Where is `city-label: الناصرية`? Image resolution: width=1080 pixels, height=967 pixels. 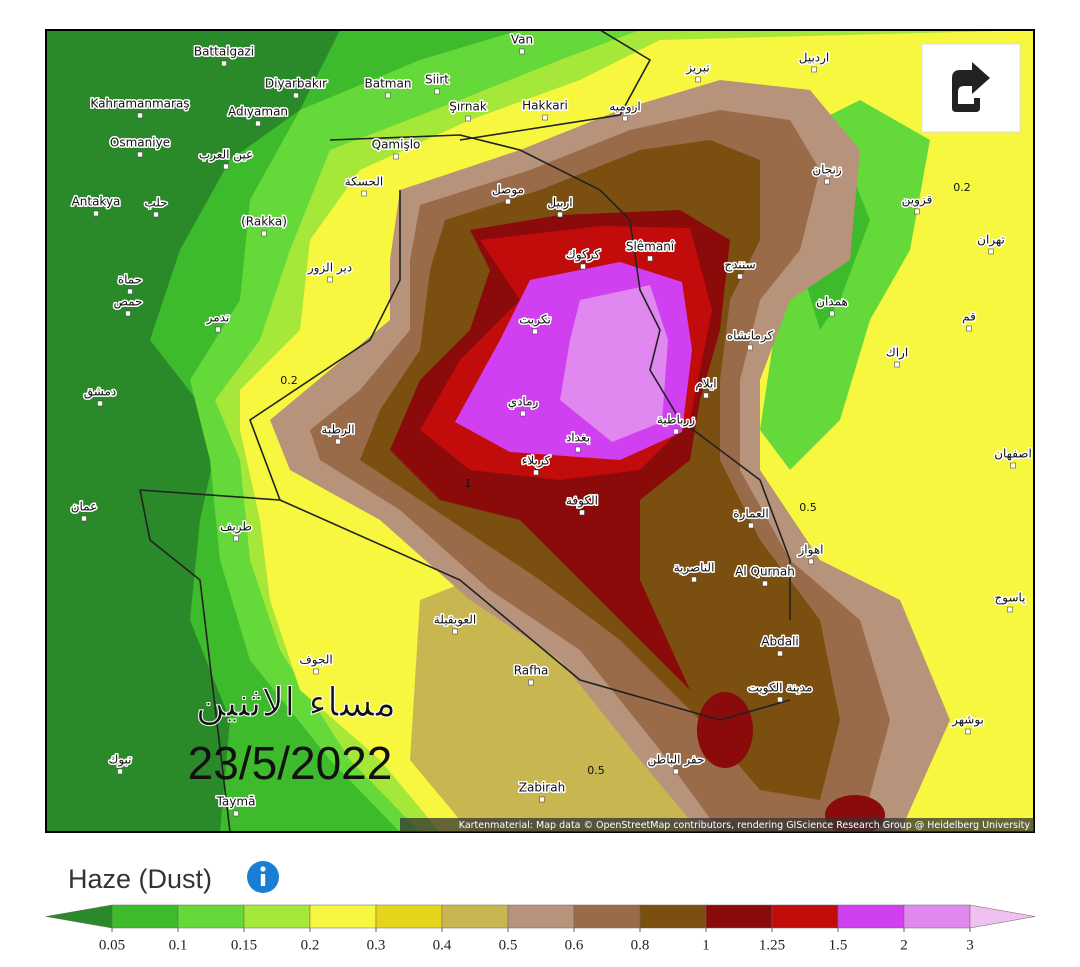
city-label: الناصرية is located at coordinates (694, 568).